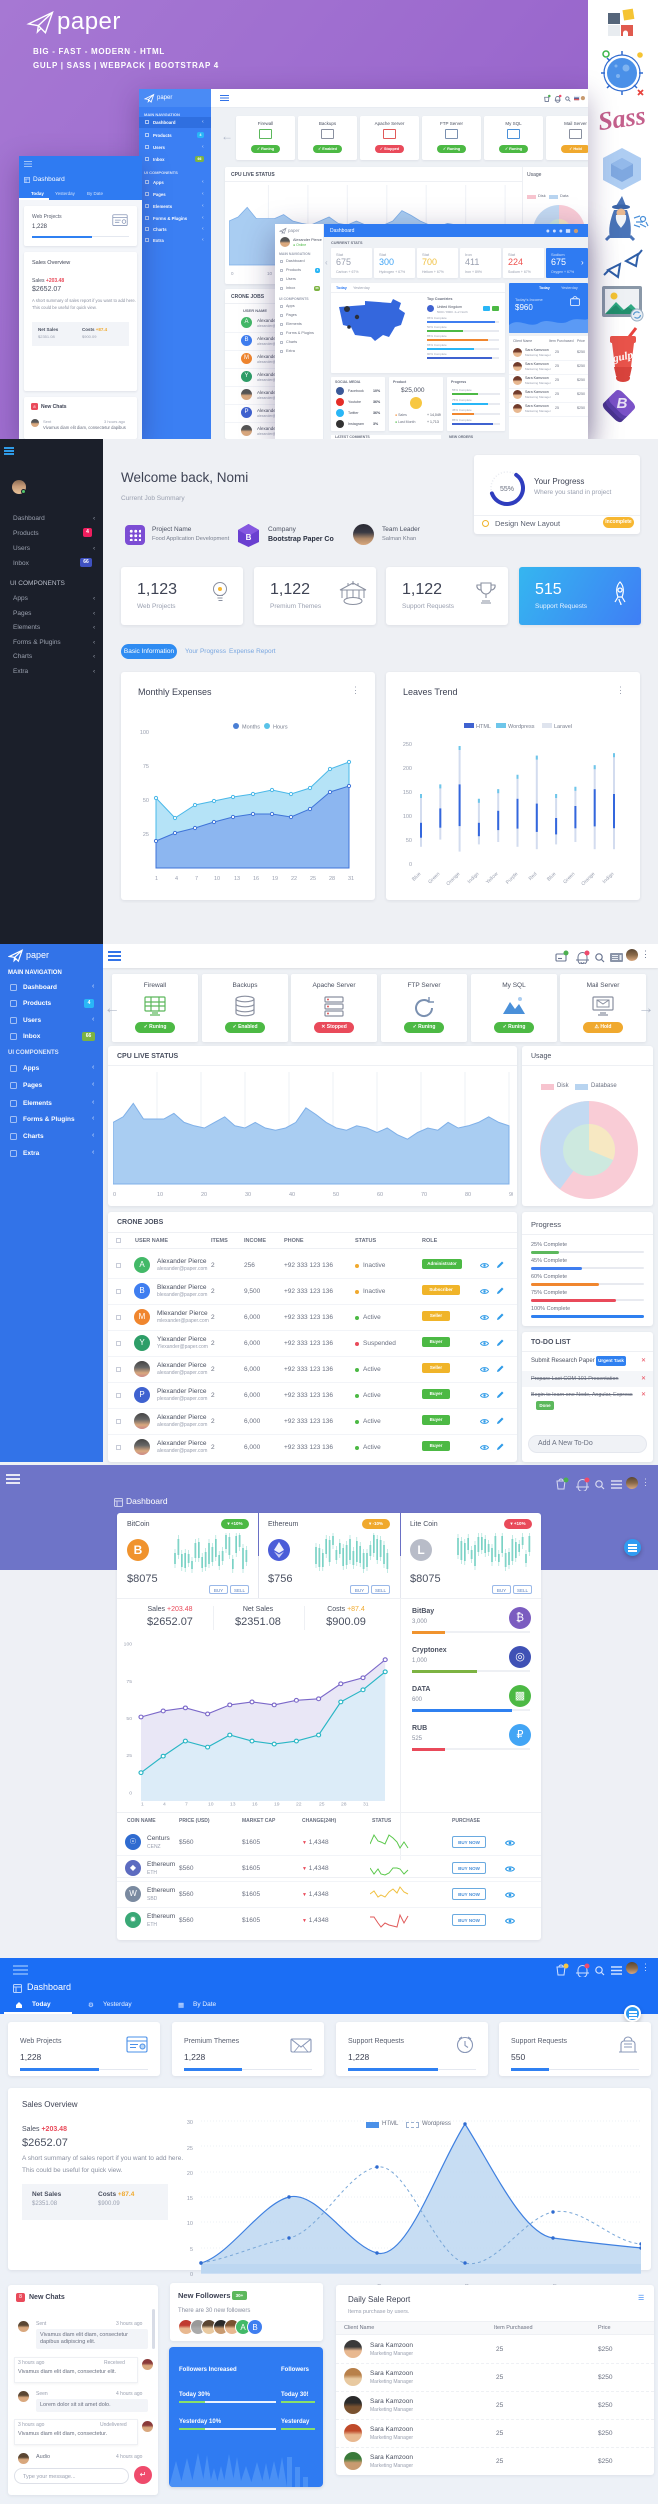 The image size is (658, 2504). What do you see at coordinates (380, 1195) in the screenshot?
I see `svg-text: 60` at bounding box center [380, 1195].